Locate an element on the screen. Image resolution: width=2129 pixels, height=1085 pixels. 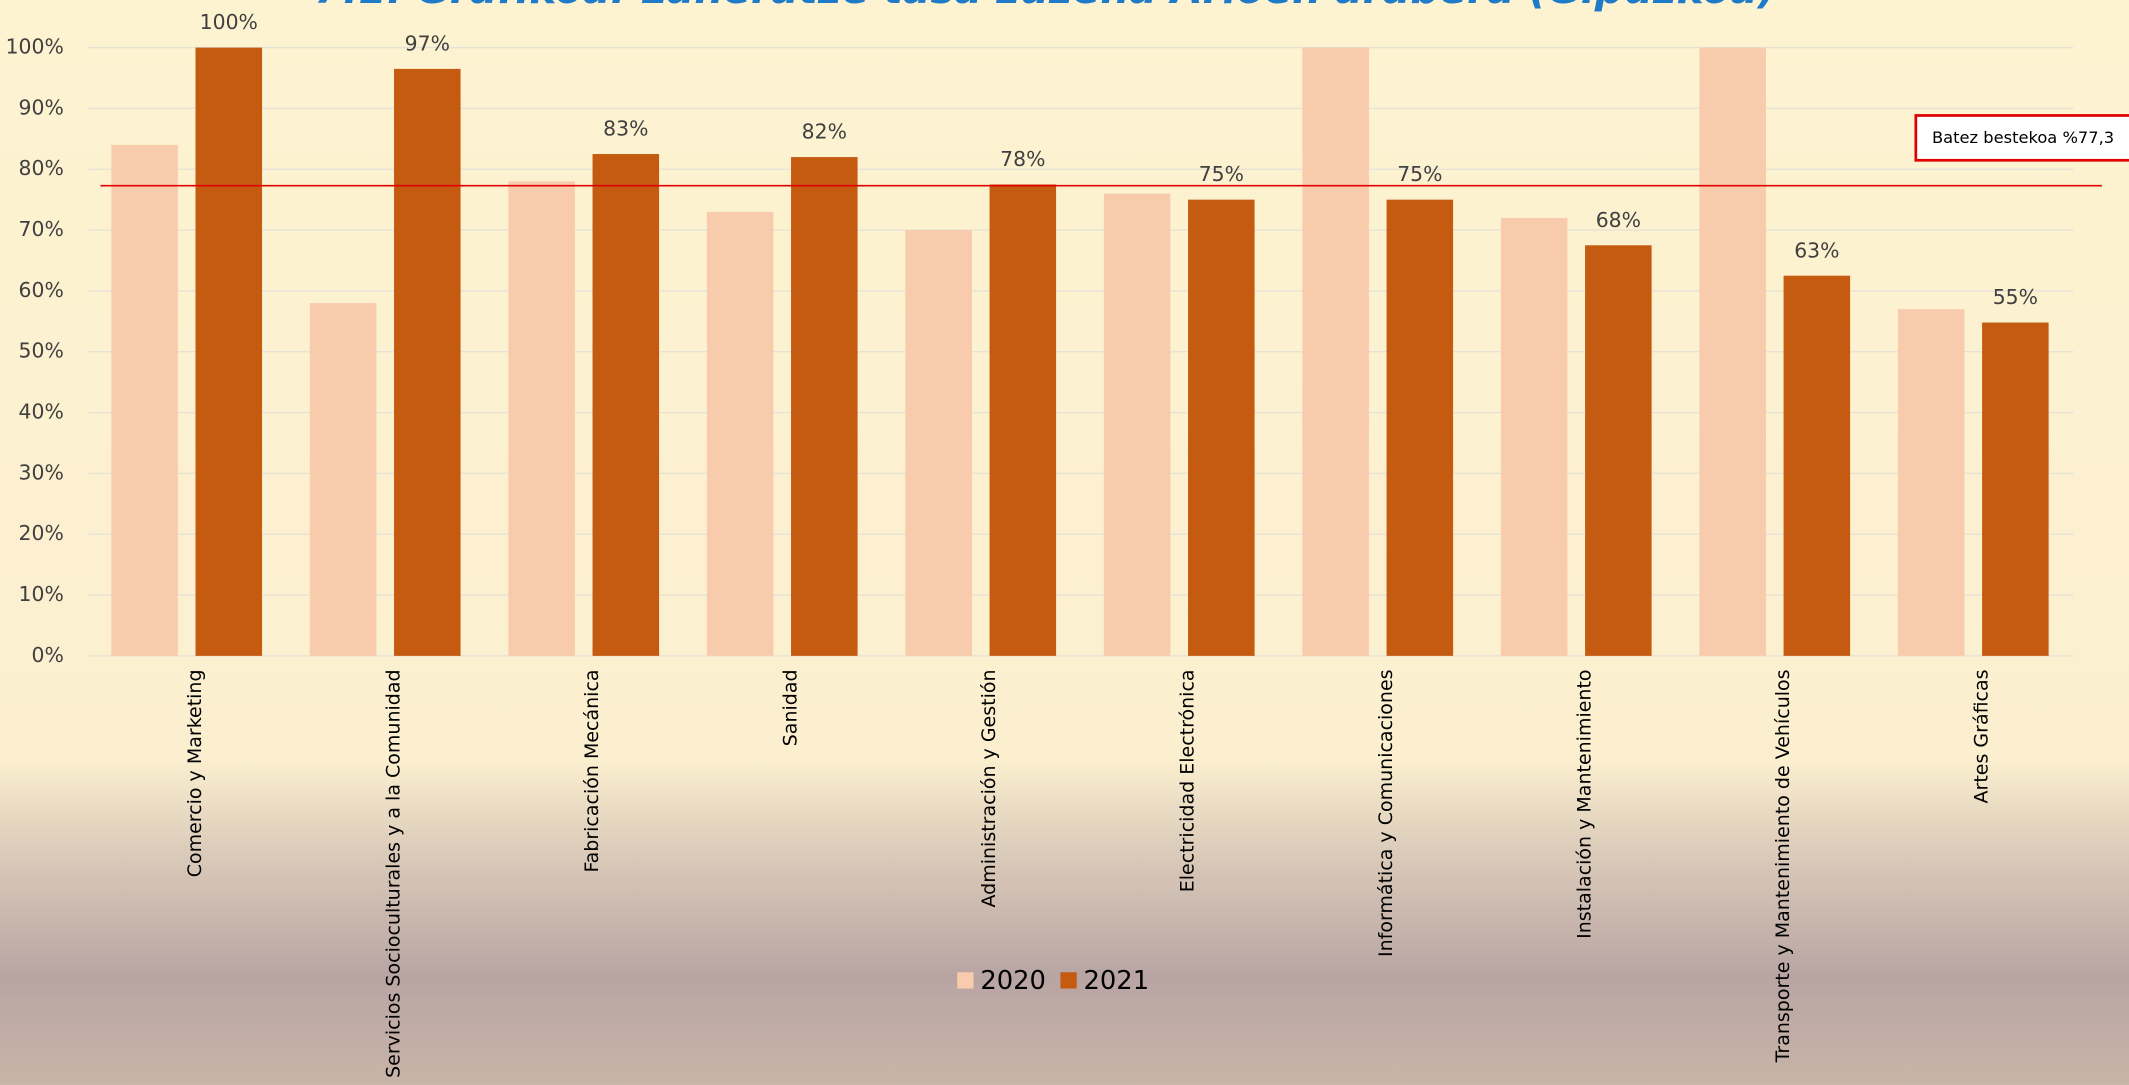
data-label: 97% is located at coordinates (427, 43).